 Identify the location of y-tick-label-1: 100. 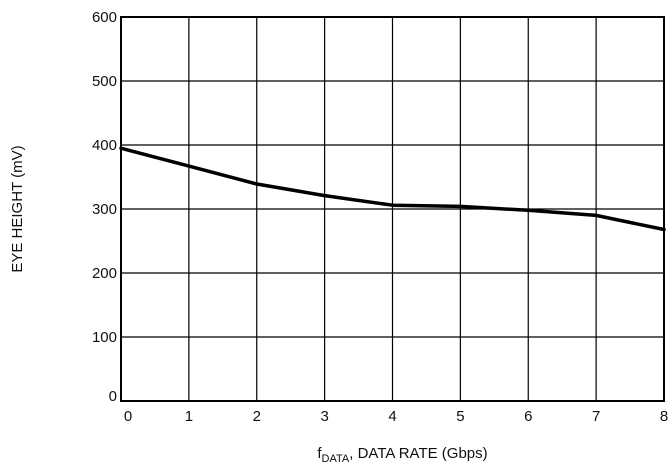
(104, 337).